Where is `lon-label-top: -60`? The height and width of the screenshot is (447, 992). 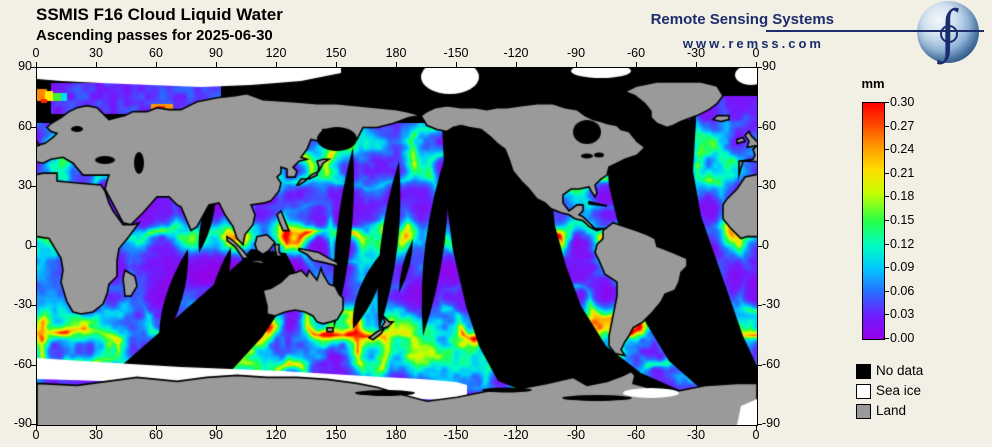 lon-label-top: -60 is located at coordinates (636, 53).